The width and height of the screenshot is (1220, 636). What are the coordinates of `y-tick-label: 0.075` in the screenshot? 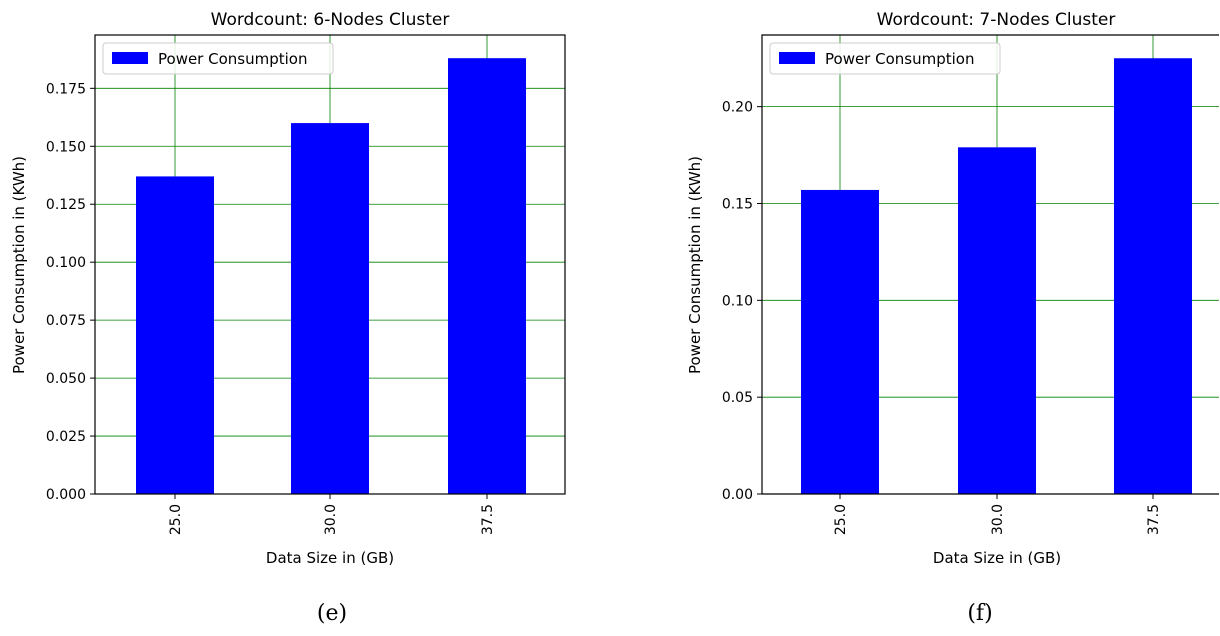 It's located at (66, 321).